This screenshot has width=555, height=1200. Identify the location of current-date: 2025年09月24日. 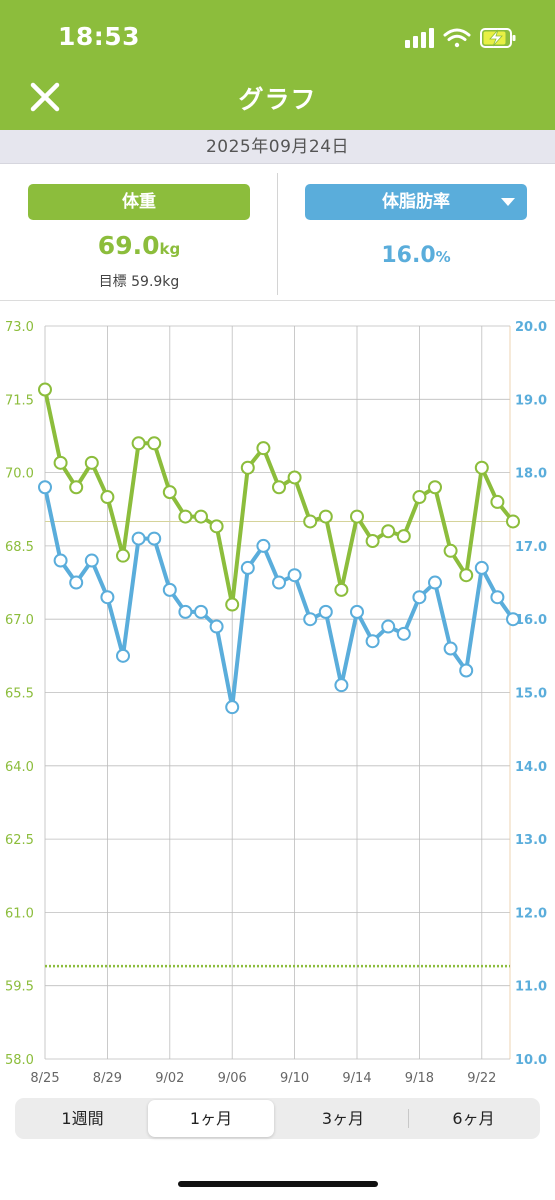
(277, 147).